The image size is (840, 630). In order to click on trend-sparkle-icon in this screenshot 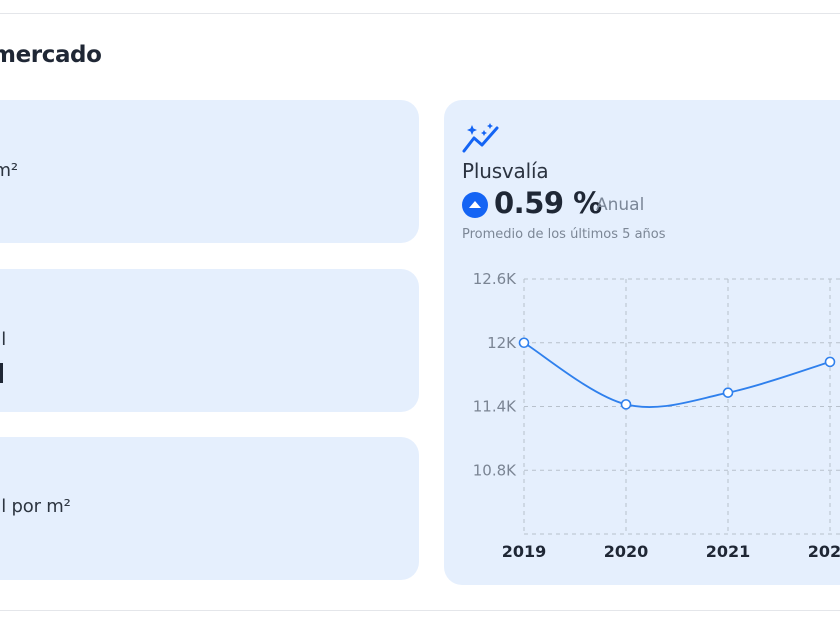, I will do `click(482, 139)`.